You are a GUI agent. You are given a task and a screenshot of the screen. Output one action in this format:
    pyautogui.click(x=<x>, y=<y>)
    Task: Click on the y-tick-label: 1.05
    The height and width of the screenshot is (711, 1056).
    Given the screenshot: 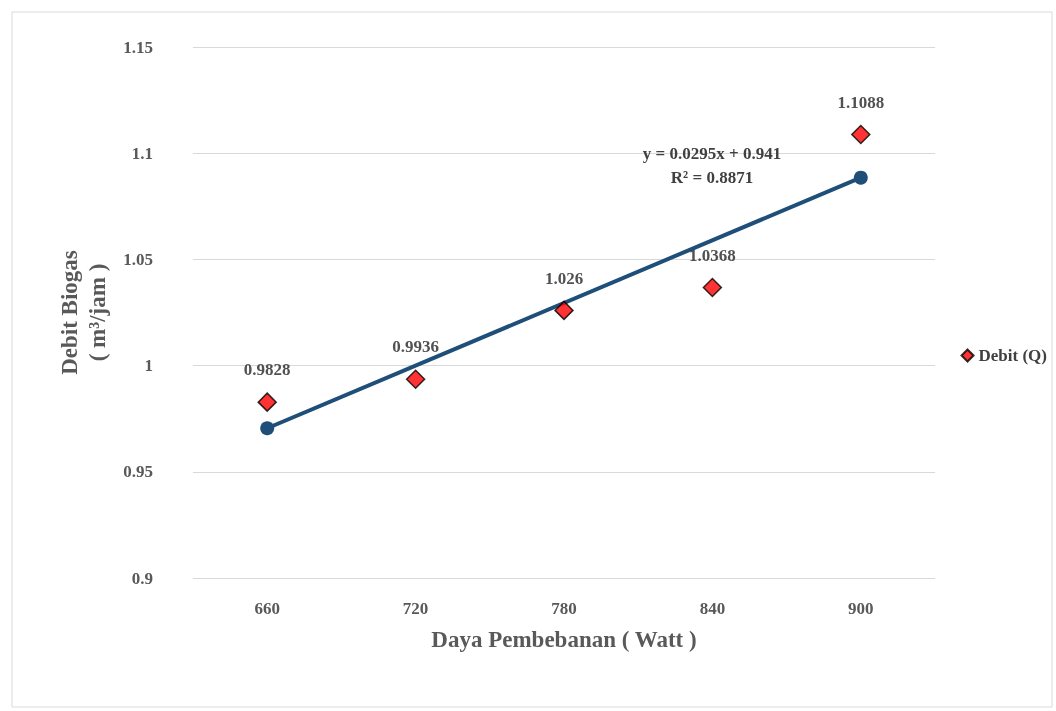 What is the action you would take?
    pyautogui.click(x=138, y=259)
    